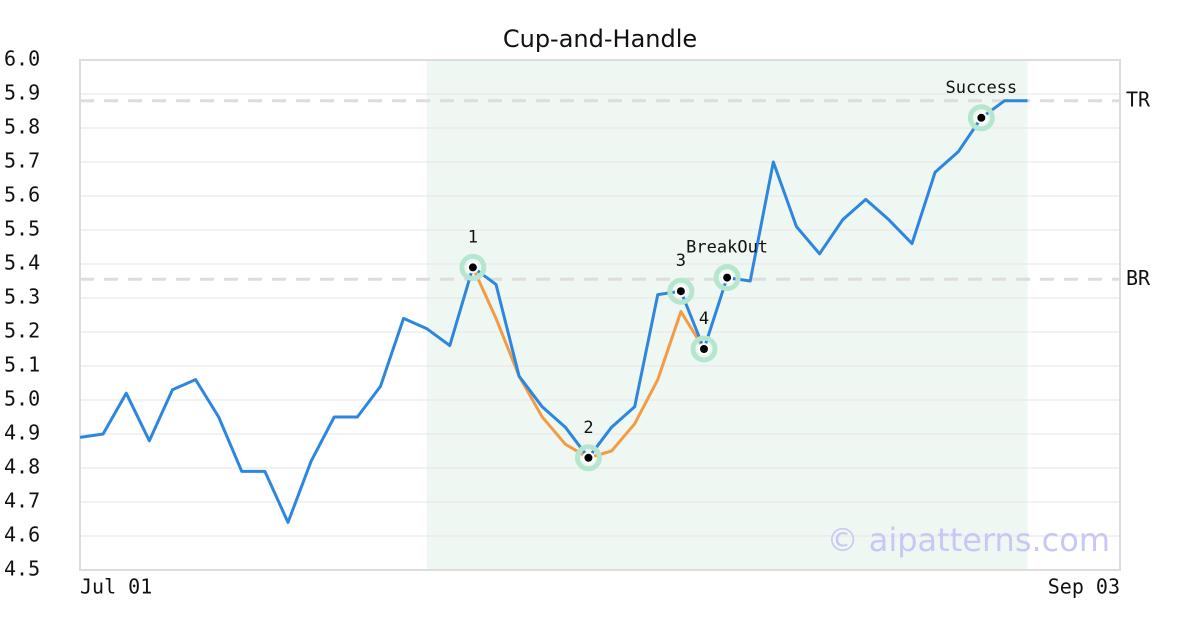  I want to click on chart-title: Cup-and-Handle, so click(600, 39).